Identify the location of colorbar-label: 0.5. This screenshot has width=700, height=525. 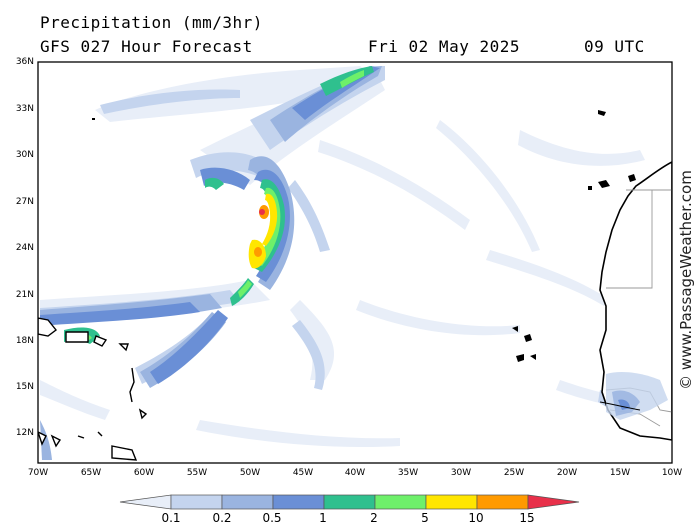
(272, 518).